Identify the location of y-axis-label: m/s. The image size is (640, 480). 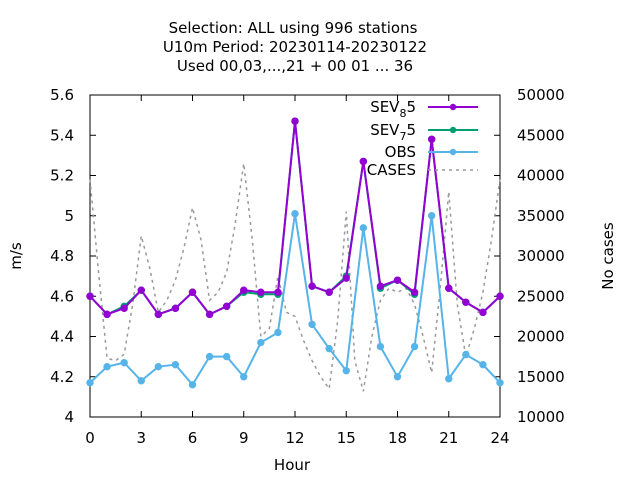
(16, 256).